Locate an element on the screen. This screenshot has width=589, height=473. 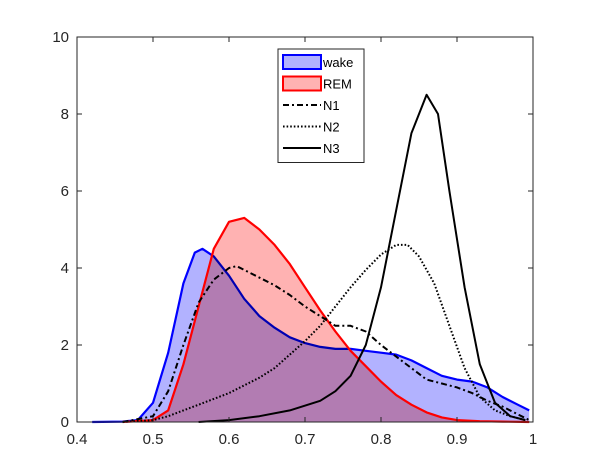
y-tick-label: 10 is located at coordinates (60, 37).